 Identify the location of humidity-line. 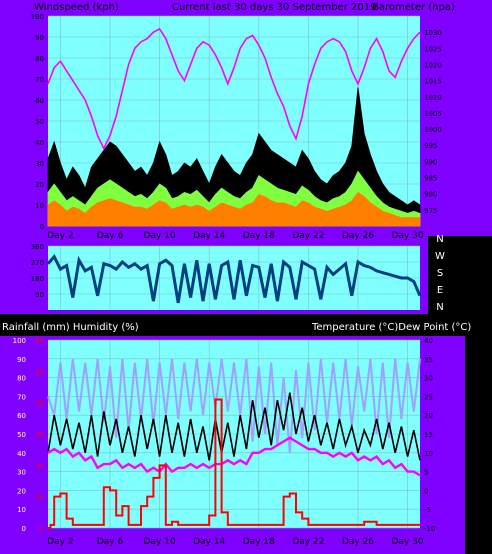
(234, 405).